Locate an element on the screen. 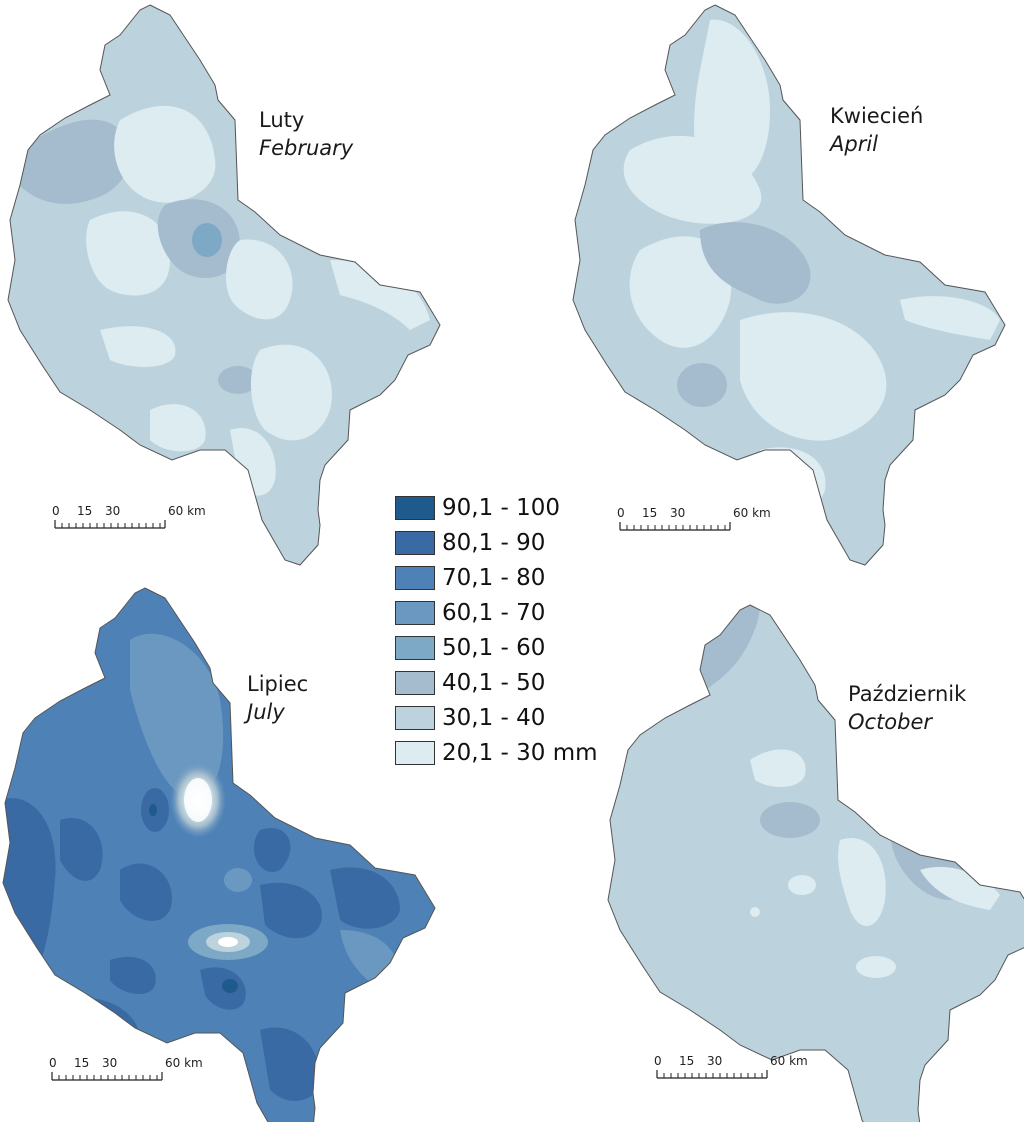 This screenshot has height=1122, width=1024. legend-label: 50,1 - 60 is located at coordinates (494, 647).